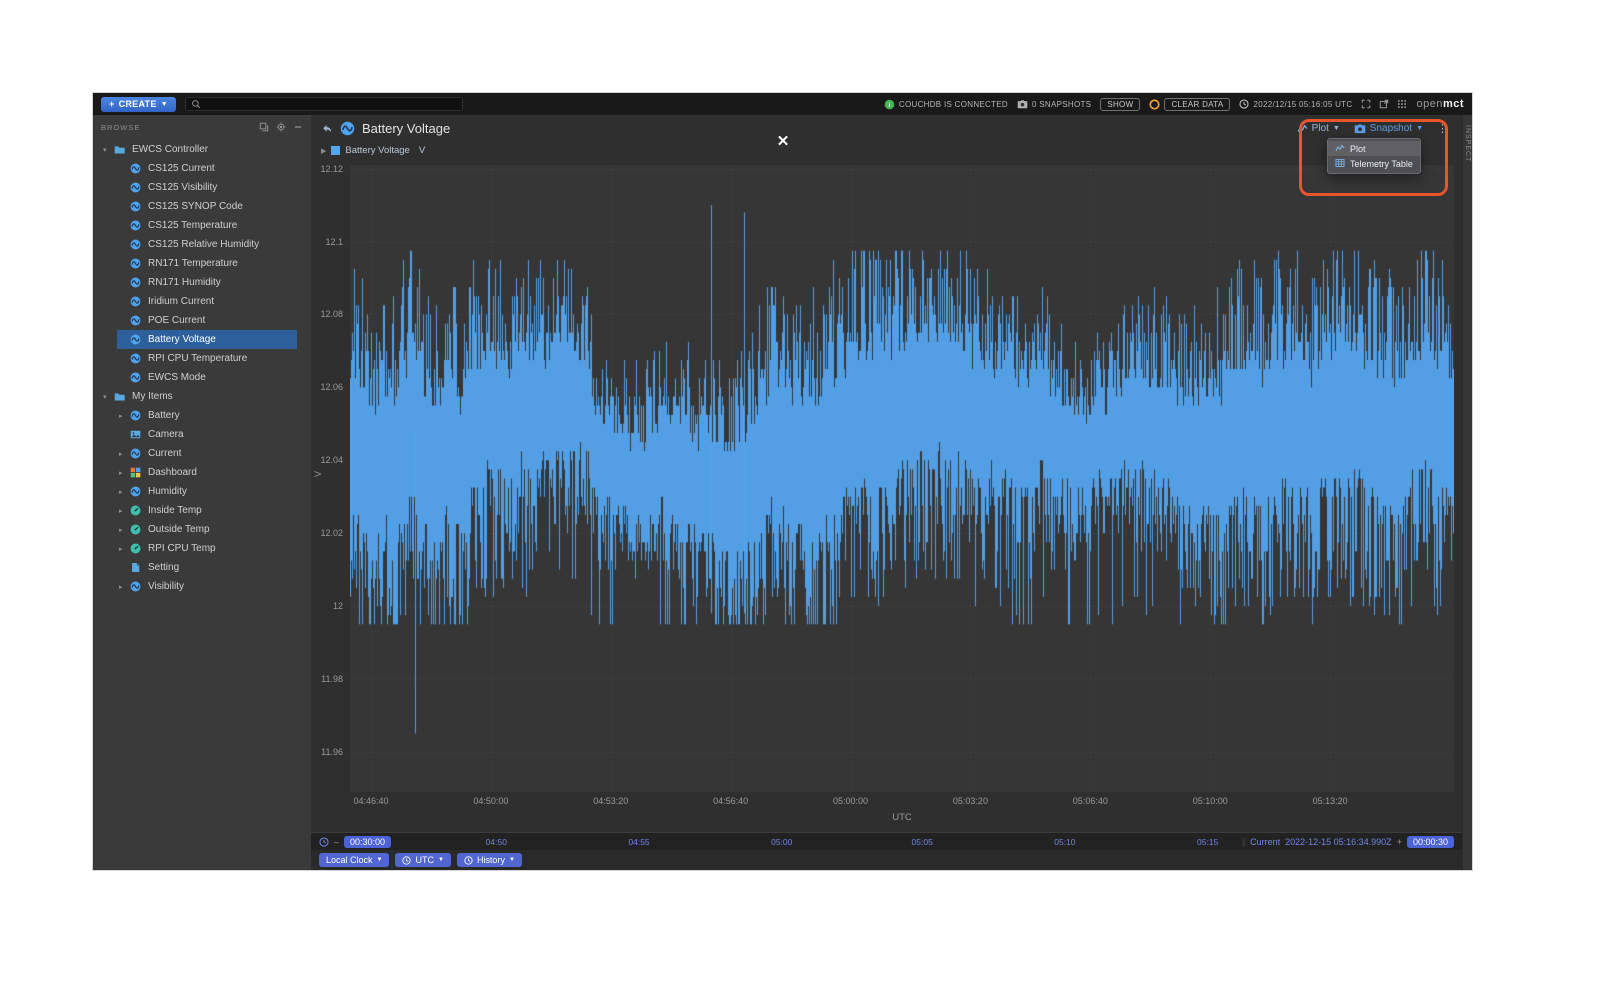 The width and height of the screenshot is (1600, 982). What do you see at coordinates (202, 377) in the screenshot?
I see `tree-item-ewcs-mode: EWCS Mode` at bounding box center [202, 377].